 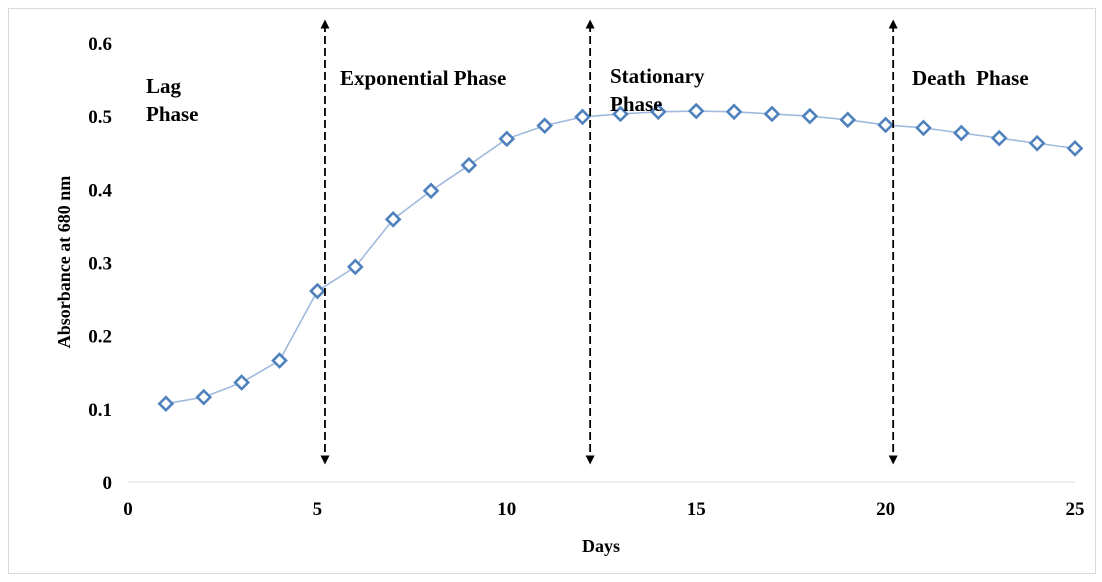 I want to click on x-tick-label: 5, so click(x=318, y=509).